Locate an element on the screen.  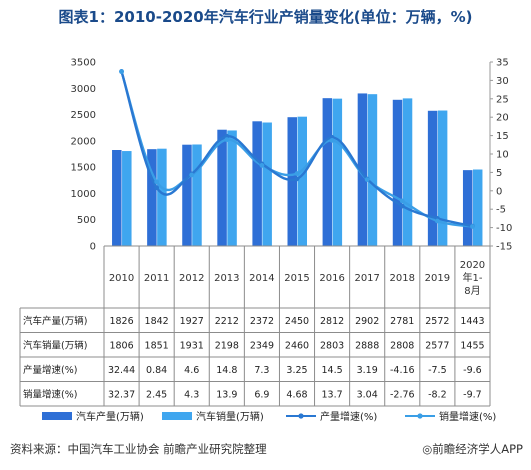
category-label: 2020 is located at coordinates (472, 265).